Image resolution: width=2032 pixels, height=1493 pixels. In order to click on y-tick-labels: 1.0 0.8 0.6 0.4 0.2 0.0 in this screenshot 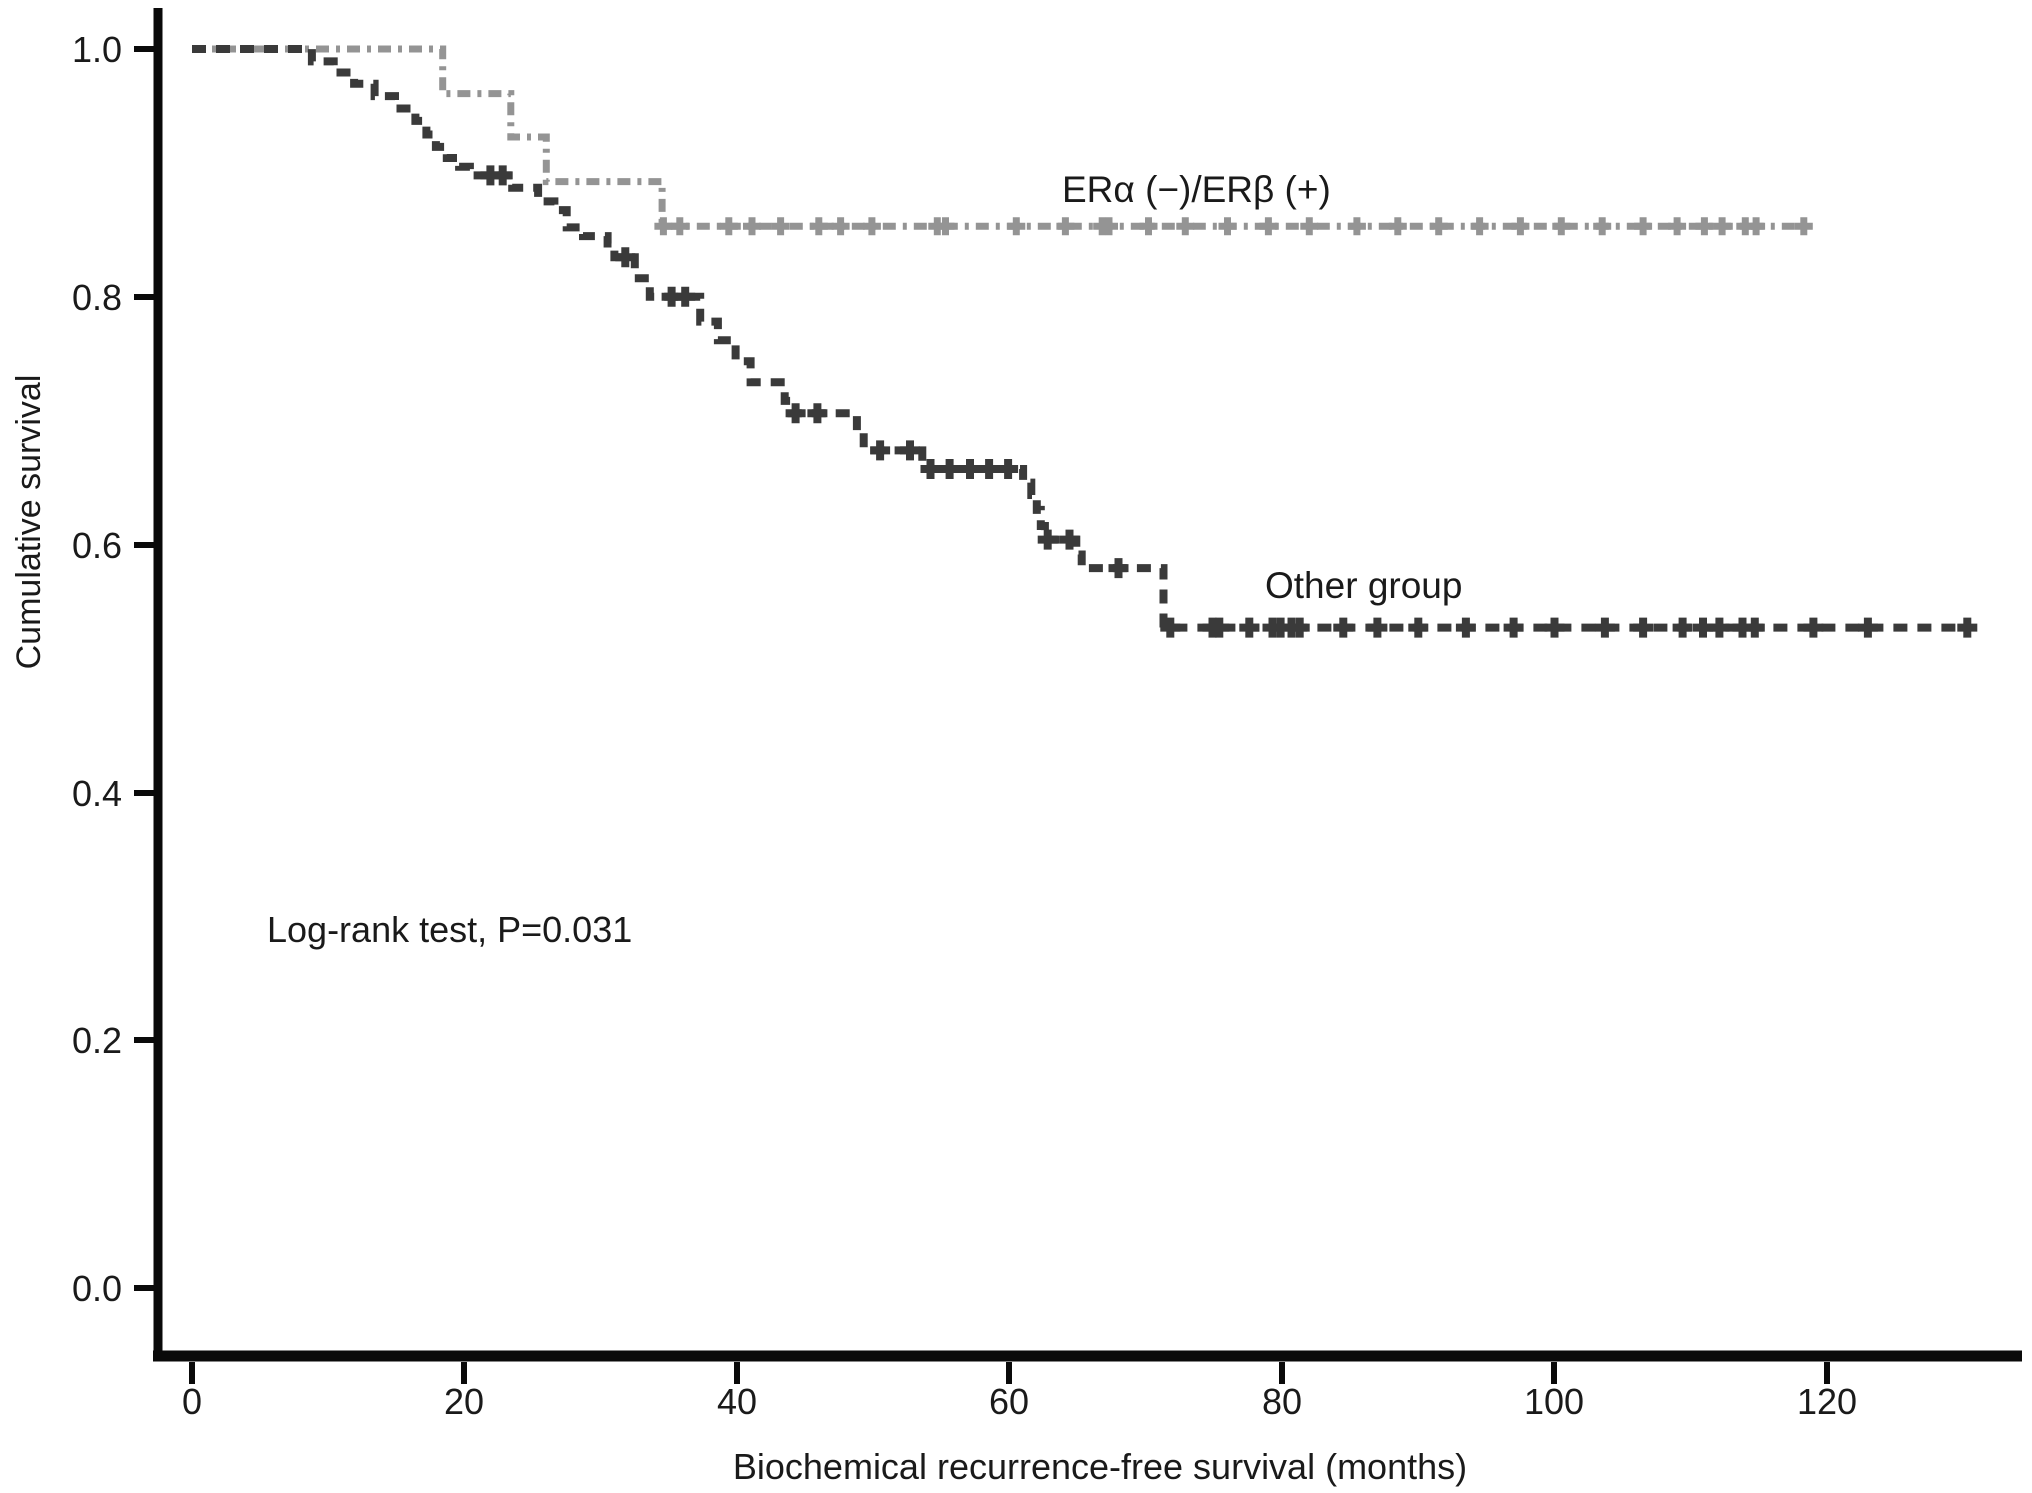, I will do `click(97, 669)`.